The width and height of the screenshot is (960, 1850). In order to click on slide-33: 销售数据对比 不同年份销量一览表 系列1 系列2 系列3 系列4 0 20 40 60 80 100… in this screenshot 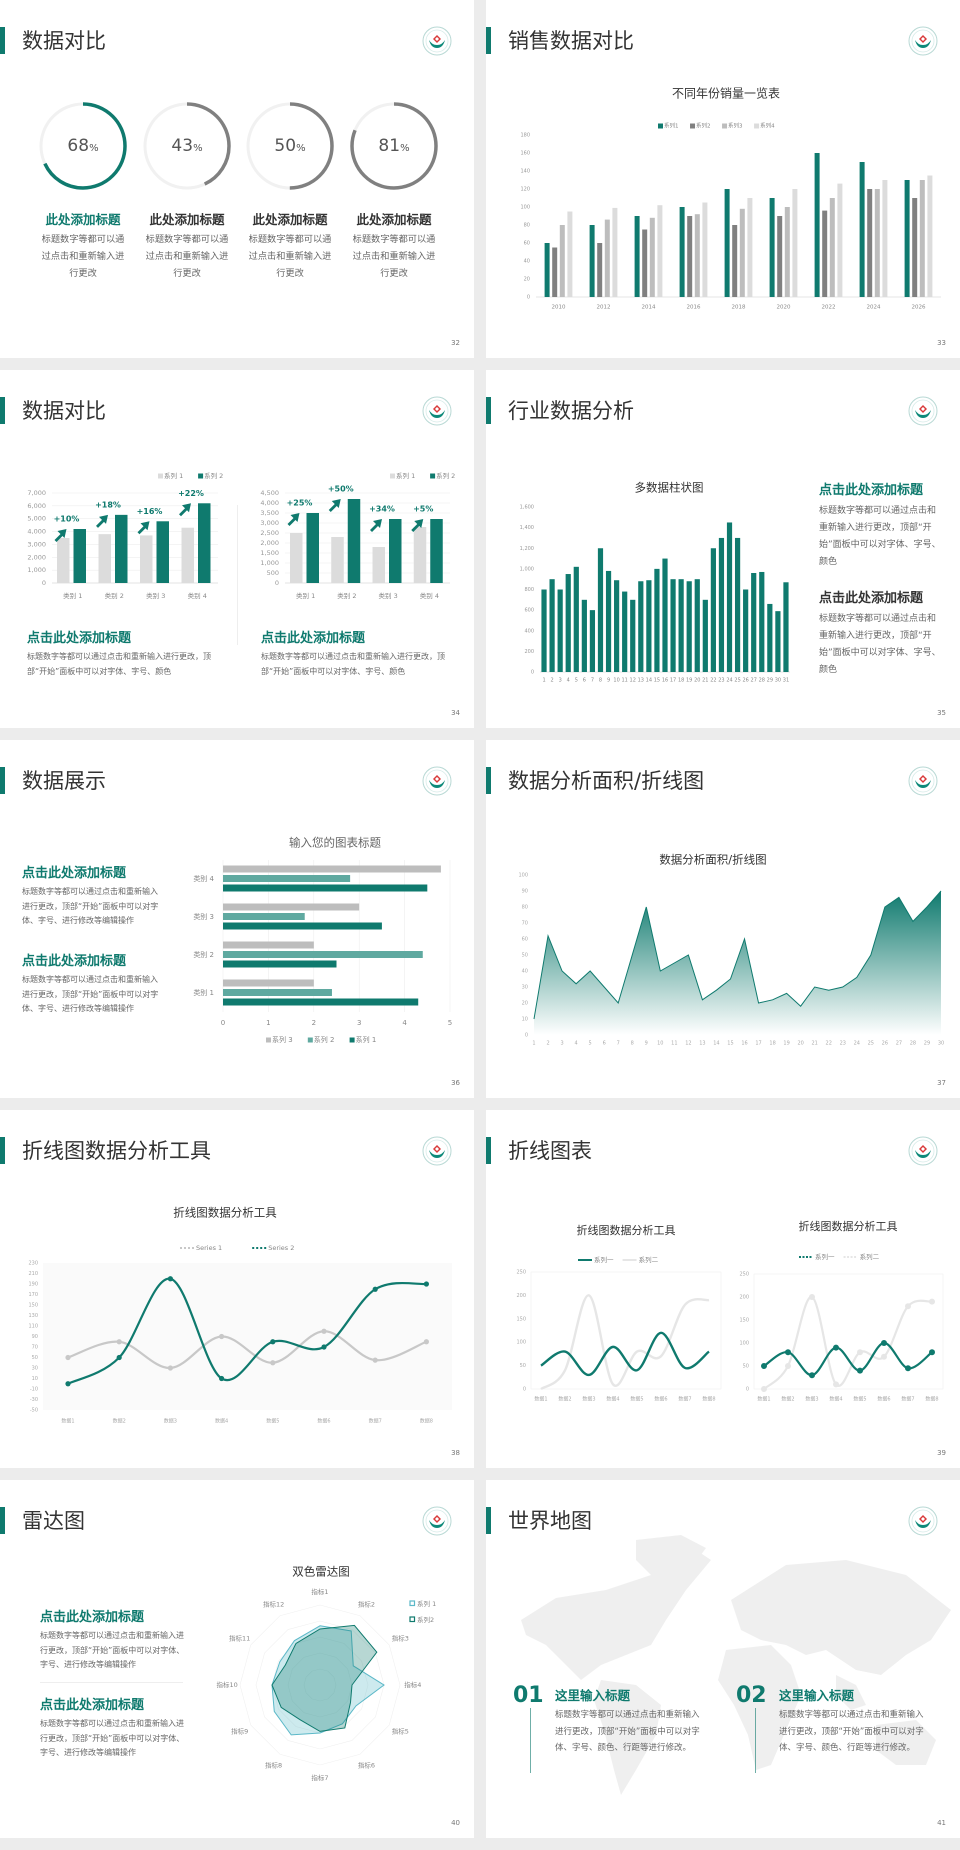, I will do `click(723, 179)`.